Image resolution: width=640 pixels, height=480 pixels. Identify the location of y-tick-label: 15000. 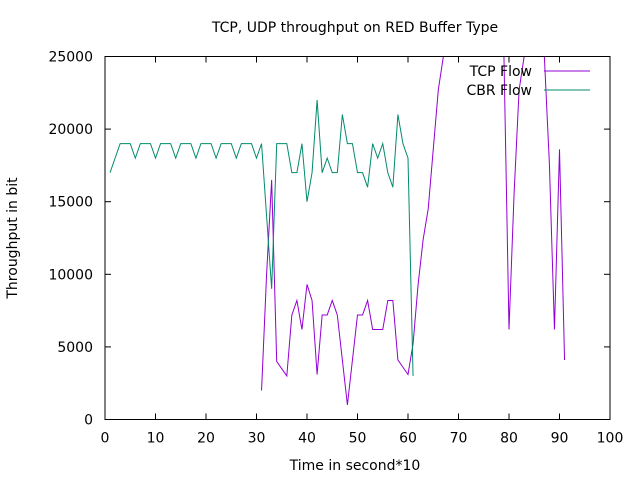
(70, 203).